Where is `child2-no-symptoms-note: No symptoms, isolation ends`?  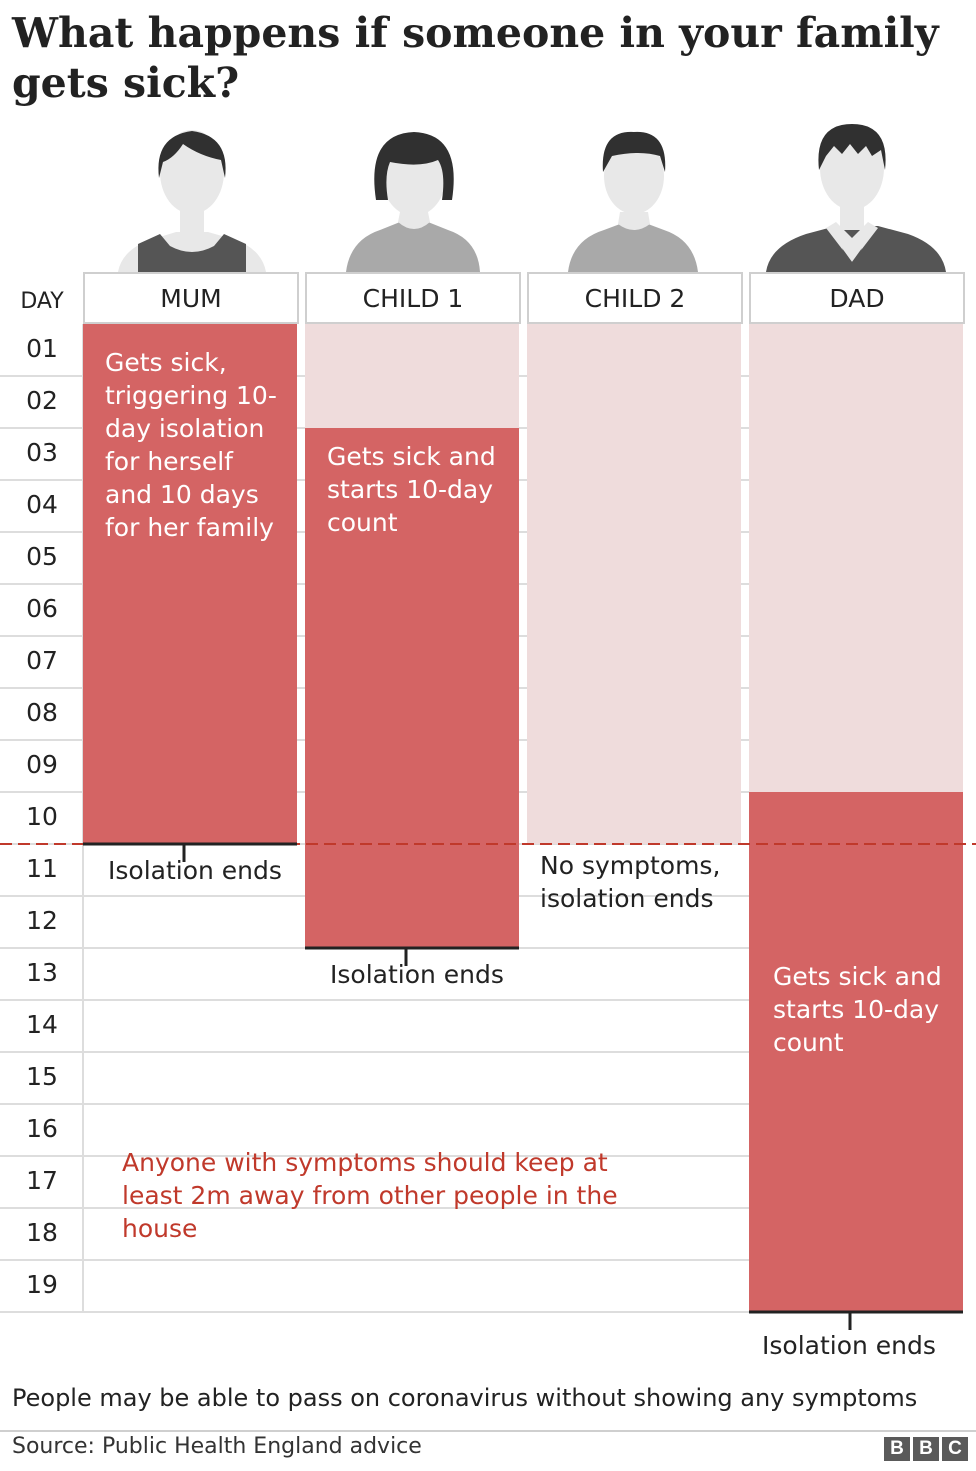 child2-no-symptoms-note: No symptoms, isolation ends is located at coordinates (630, 882).